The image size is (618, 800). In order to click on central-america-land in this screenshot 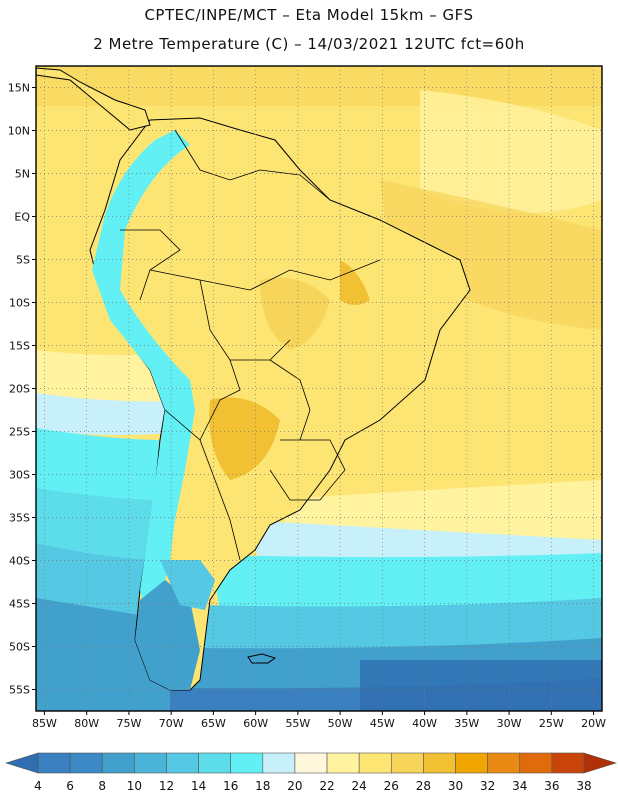, I will do `click(93, 99)`.